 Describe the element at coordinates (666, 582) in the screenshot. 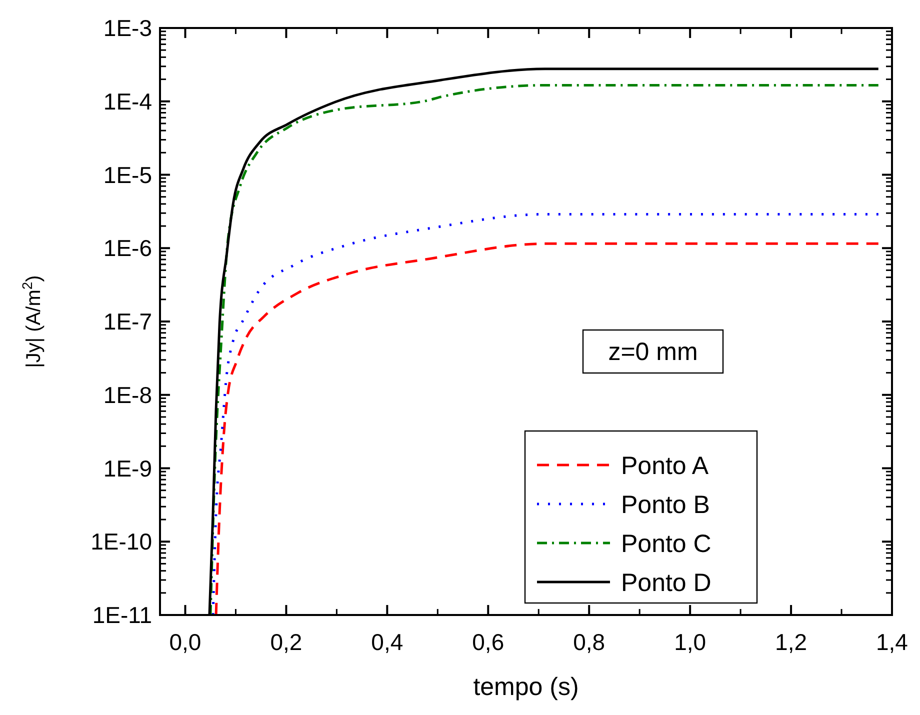

I see `legend-label: Ponto D` at that location.